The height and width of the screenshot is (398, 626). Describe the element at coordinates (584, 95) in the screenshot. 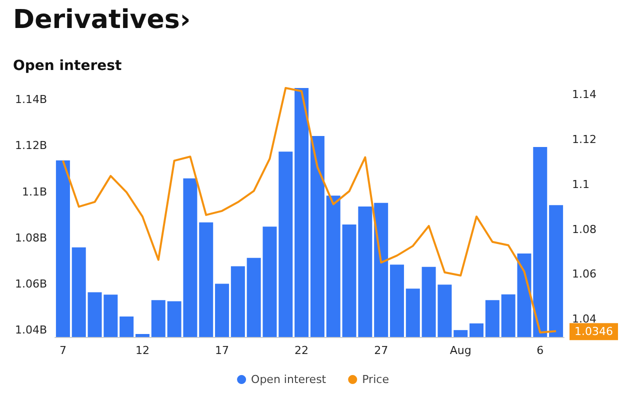

I see `y2-tick-label: 1.14` at that location.